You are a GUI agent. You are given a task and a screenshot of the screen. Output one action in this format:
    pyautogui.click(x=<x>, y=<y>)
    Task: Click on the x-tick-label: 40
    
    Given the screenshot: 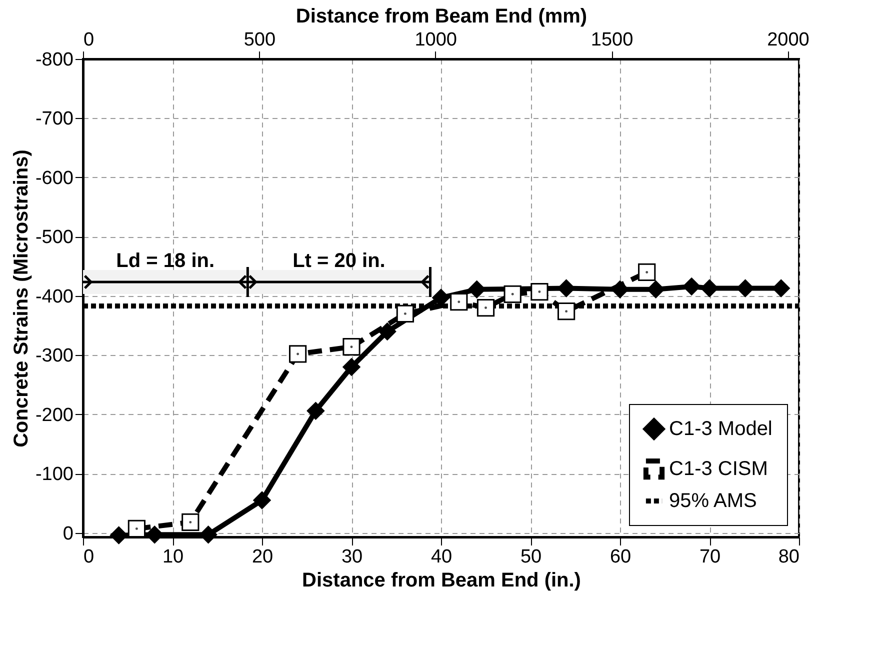 What is the action you would take?
    pyautogui.click(x=441, y=557)
    